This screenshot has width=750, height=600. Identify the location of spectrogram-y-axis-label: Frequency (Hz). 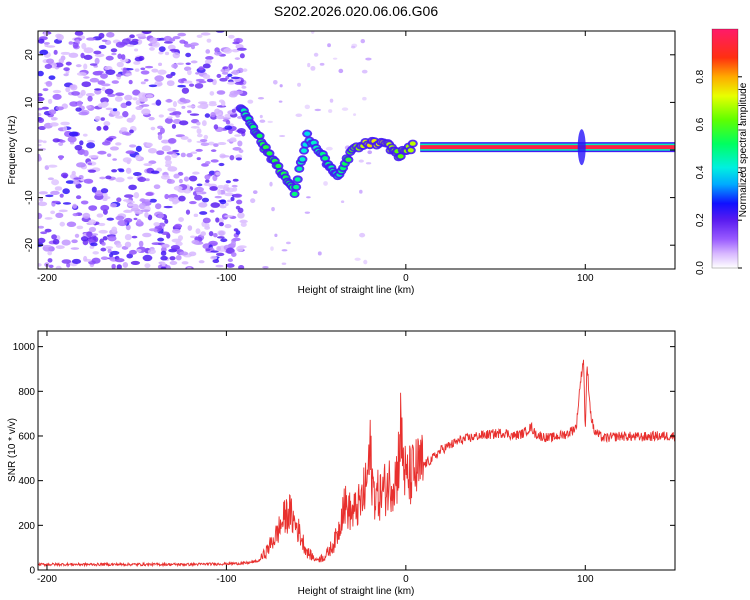
(12, 150).